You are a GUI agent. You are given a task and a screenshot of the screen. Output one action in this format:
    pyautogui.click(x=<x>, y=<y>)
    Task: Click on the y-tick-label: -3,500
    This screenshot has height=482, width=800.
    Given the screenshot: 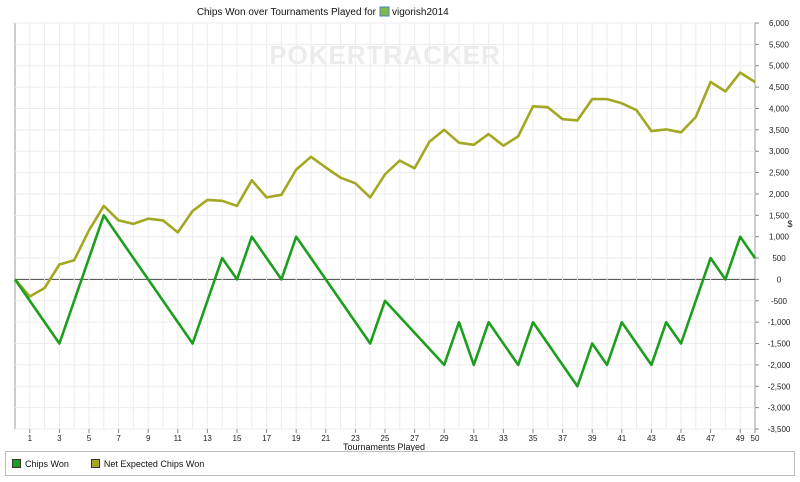 What is the action you would take?
    pyautogui.click(x=779, y=429)
    